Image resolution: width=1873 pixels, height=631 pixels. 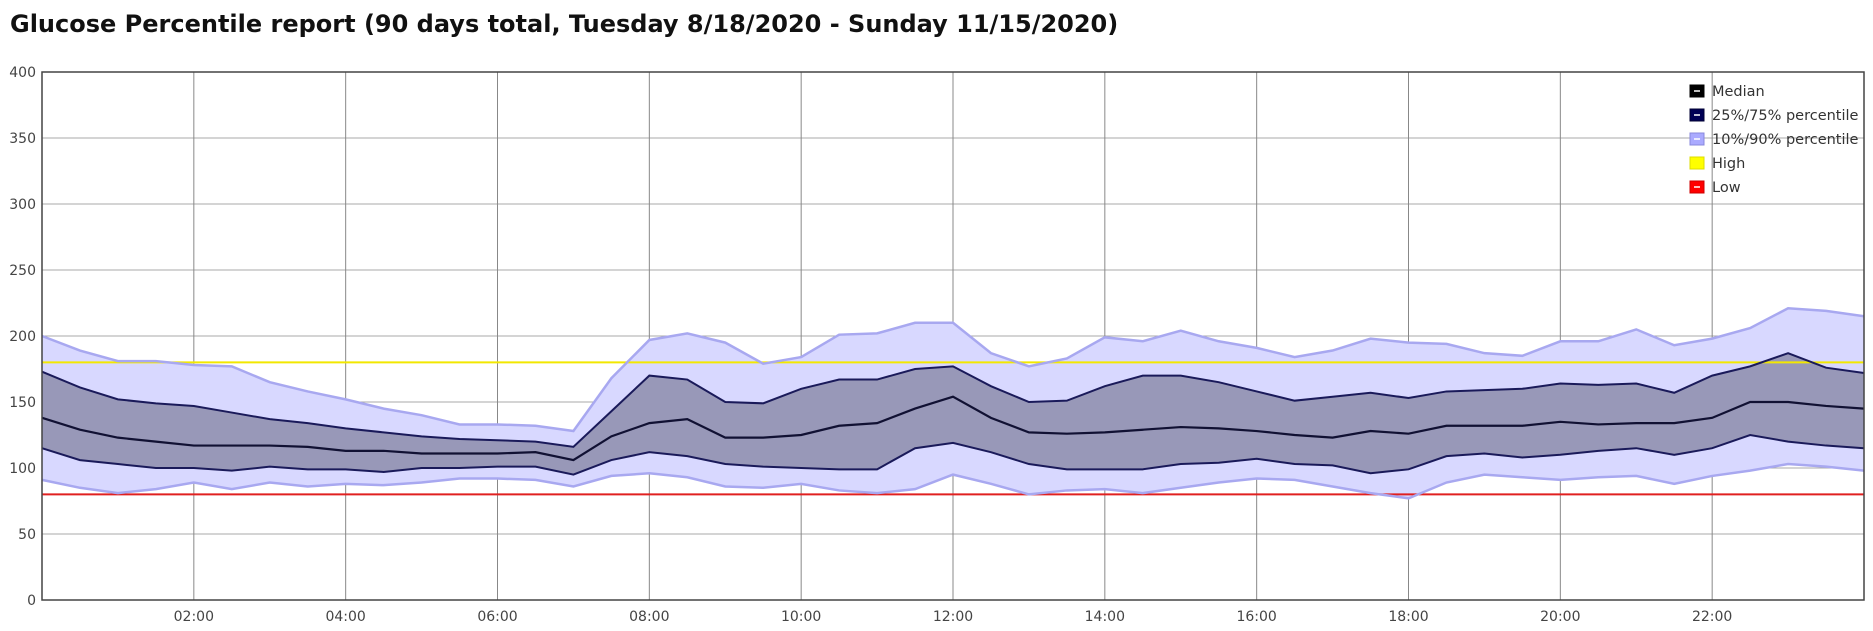 I want to click on legend-label: Low, so click(x=1726, y=188).